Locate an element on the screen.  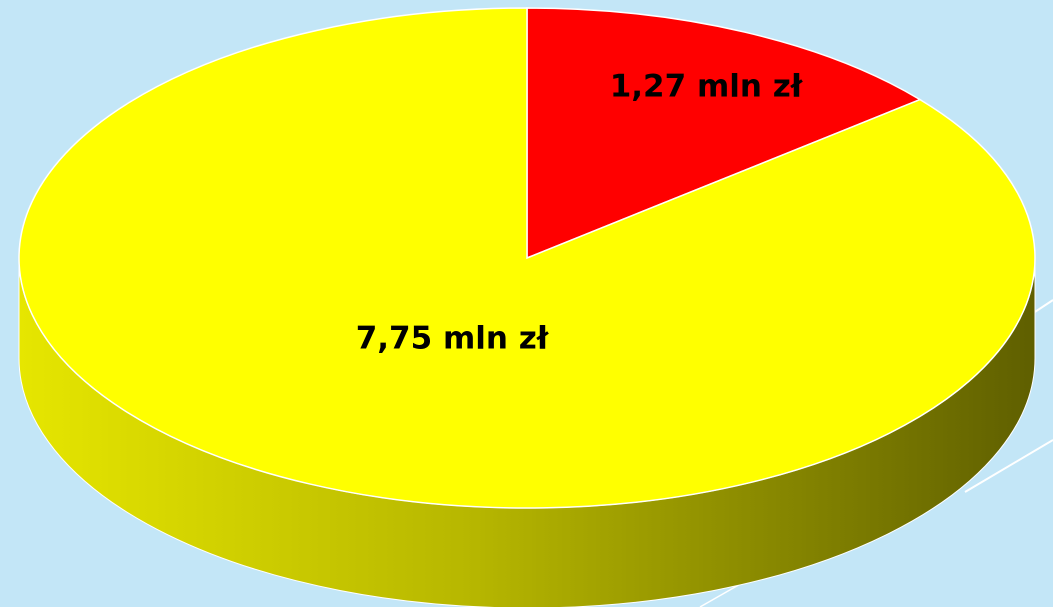
decorative-line is located at coordinates (1008, 466).